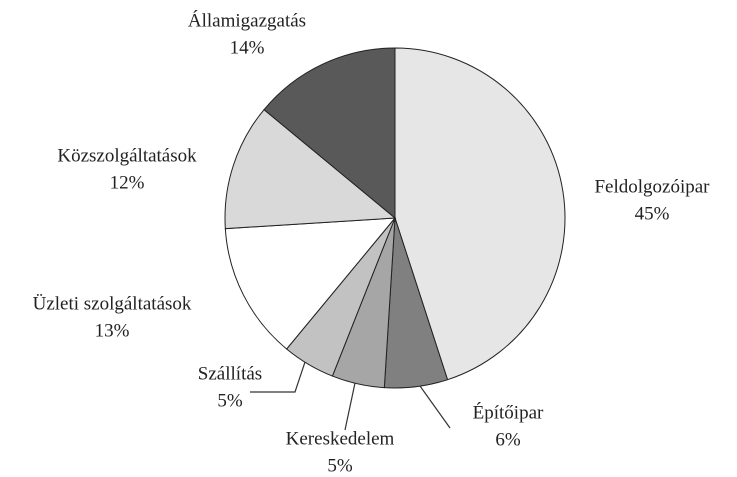  Describe the element at coordinates (112, 303) in the screenshot. I see `slice-label: Üzleti szolgáltatások` at that location.